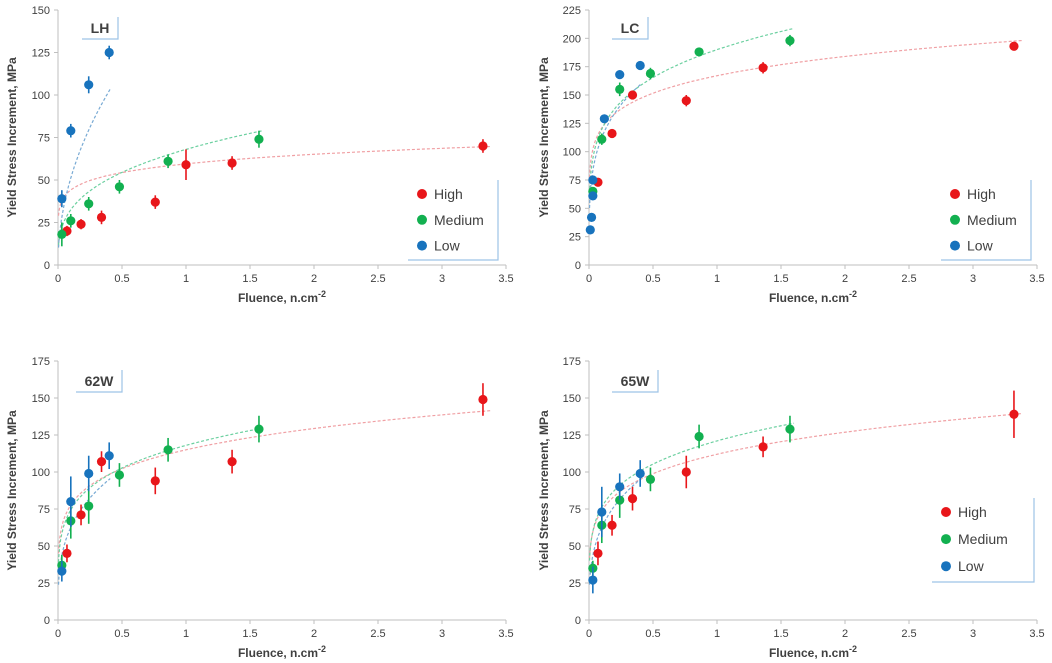 This screenshot has width=1052, height=663. What do you see at coordinates (422, 194) in the screenshot?
I see `legend-marker-high` at bounding box center [422, 194].